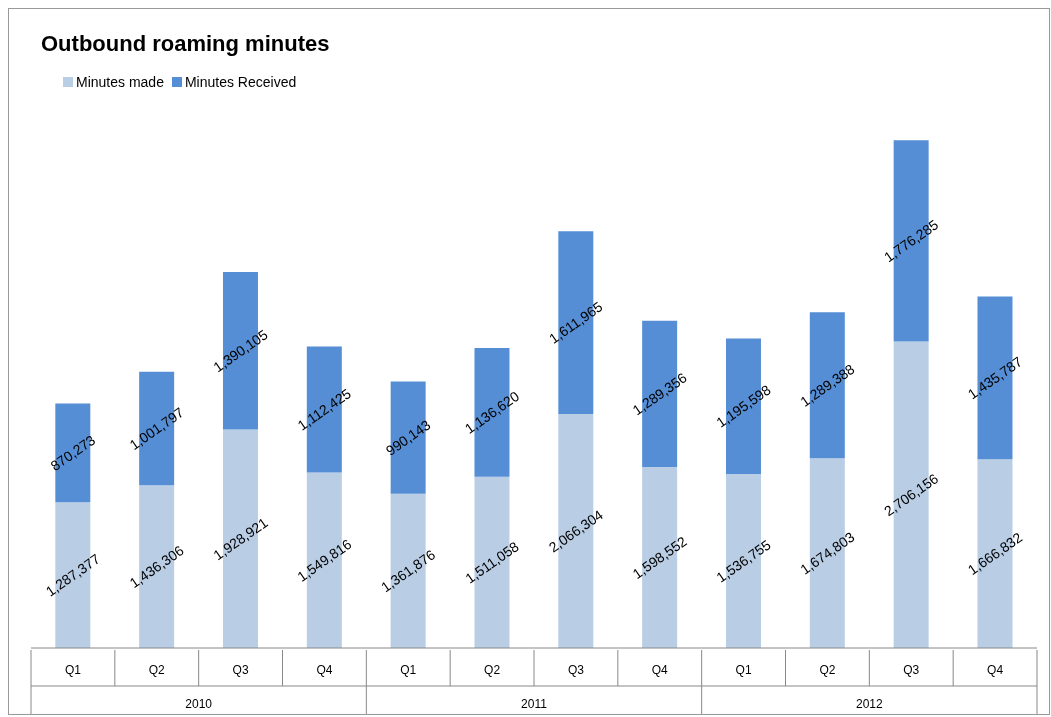  What do you see at coordinates (869, 704) in the screenshot?
I see `text: 2012` at bounding box center [869, 704].